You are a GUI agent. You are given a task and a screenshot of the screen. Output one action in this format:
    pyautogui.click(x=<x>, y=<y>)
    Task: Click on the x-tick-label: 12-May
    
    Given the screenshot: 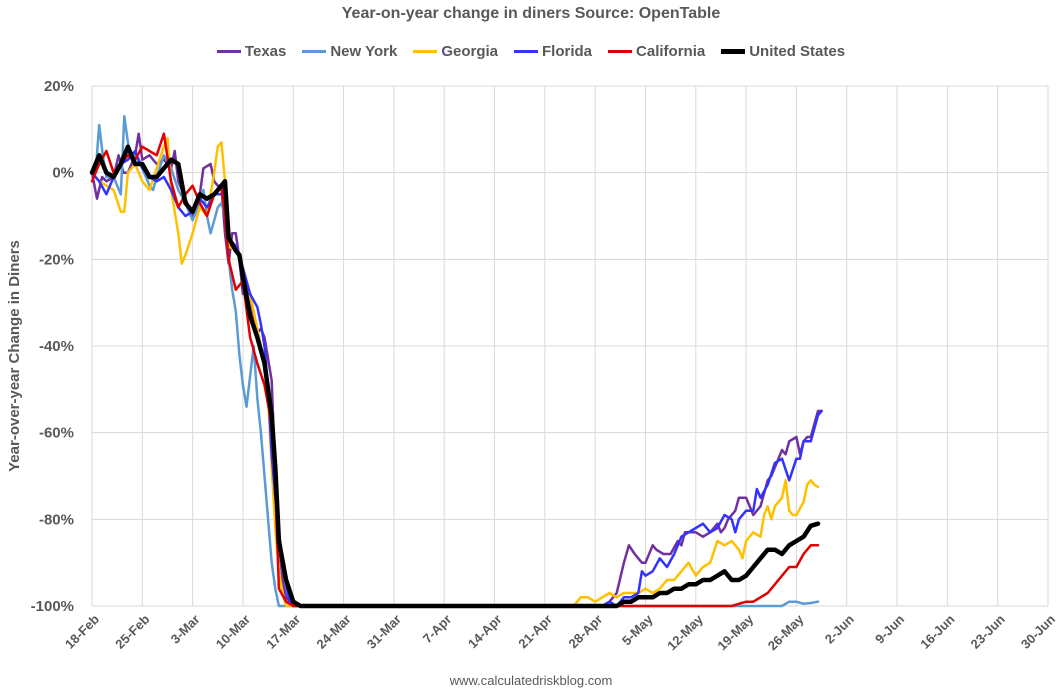 What is the action you would take?
    pyautogui.click(x=685, y=632)
    